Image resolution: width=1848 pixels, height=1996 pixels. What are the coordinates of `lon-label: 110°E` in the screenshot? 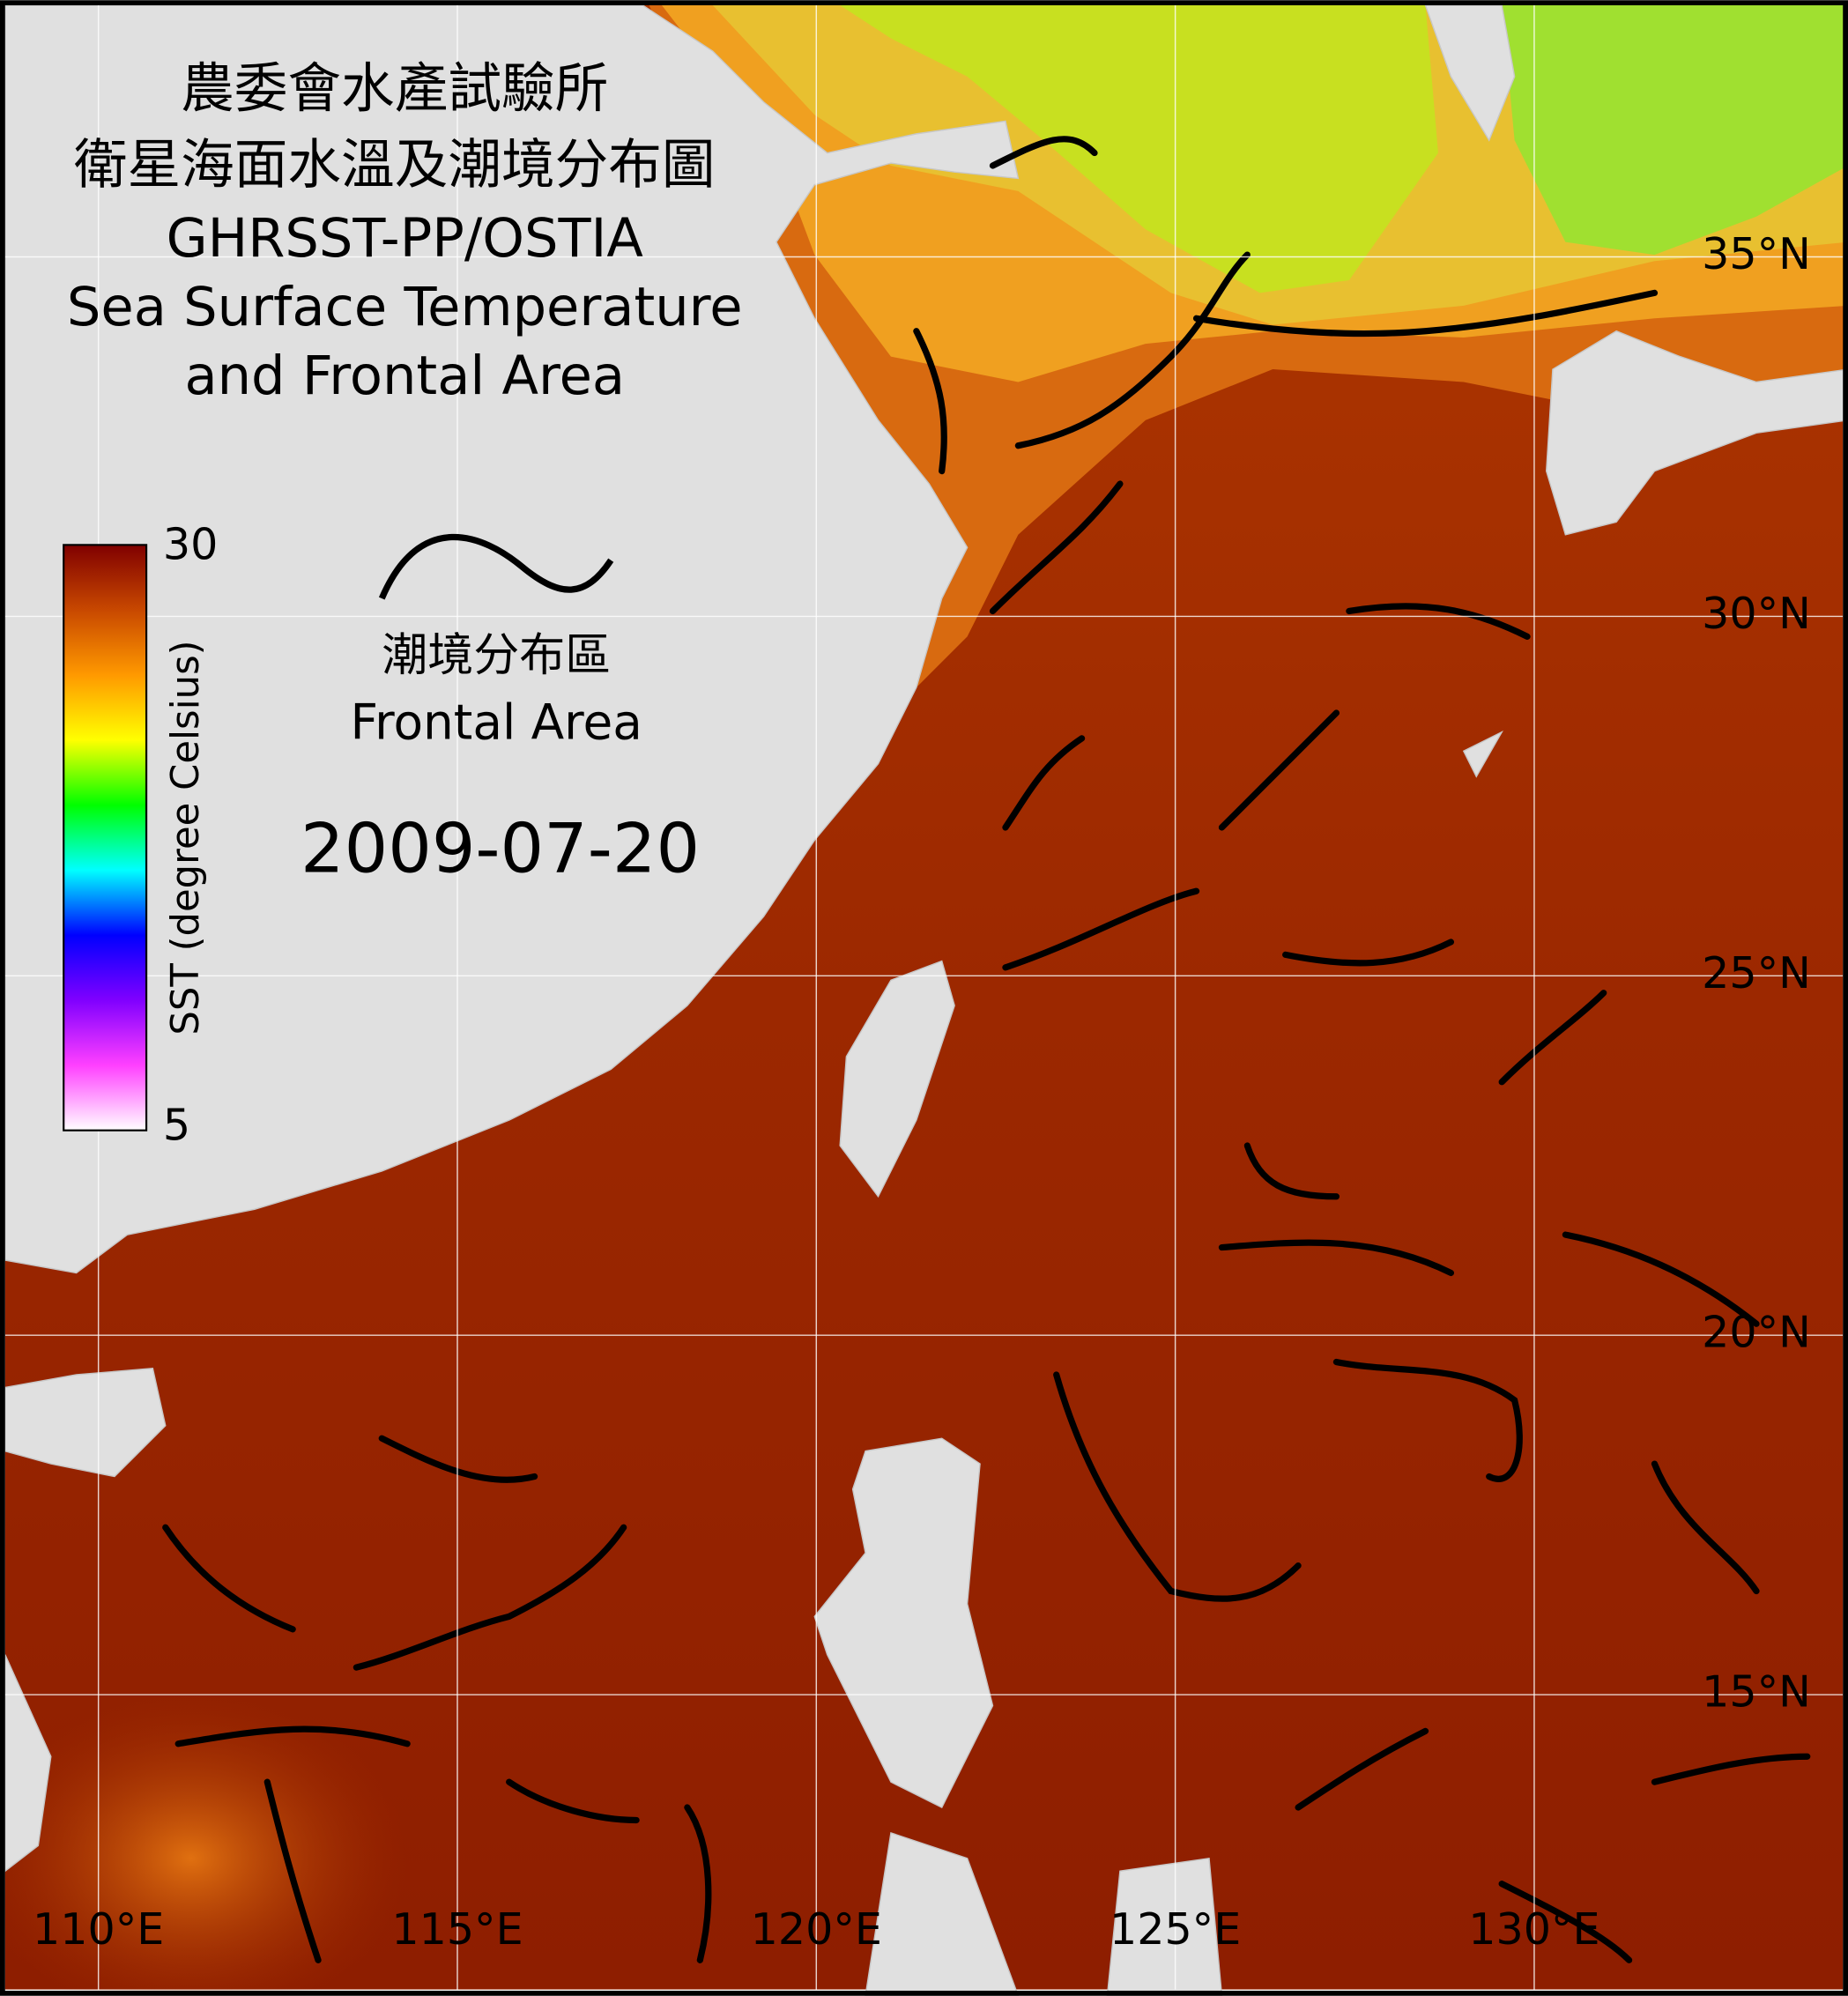 It's located at (98, 1929).